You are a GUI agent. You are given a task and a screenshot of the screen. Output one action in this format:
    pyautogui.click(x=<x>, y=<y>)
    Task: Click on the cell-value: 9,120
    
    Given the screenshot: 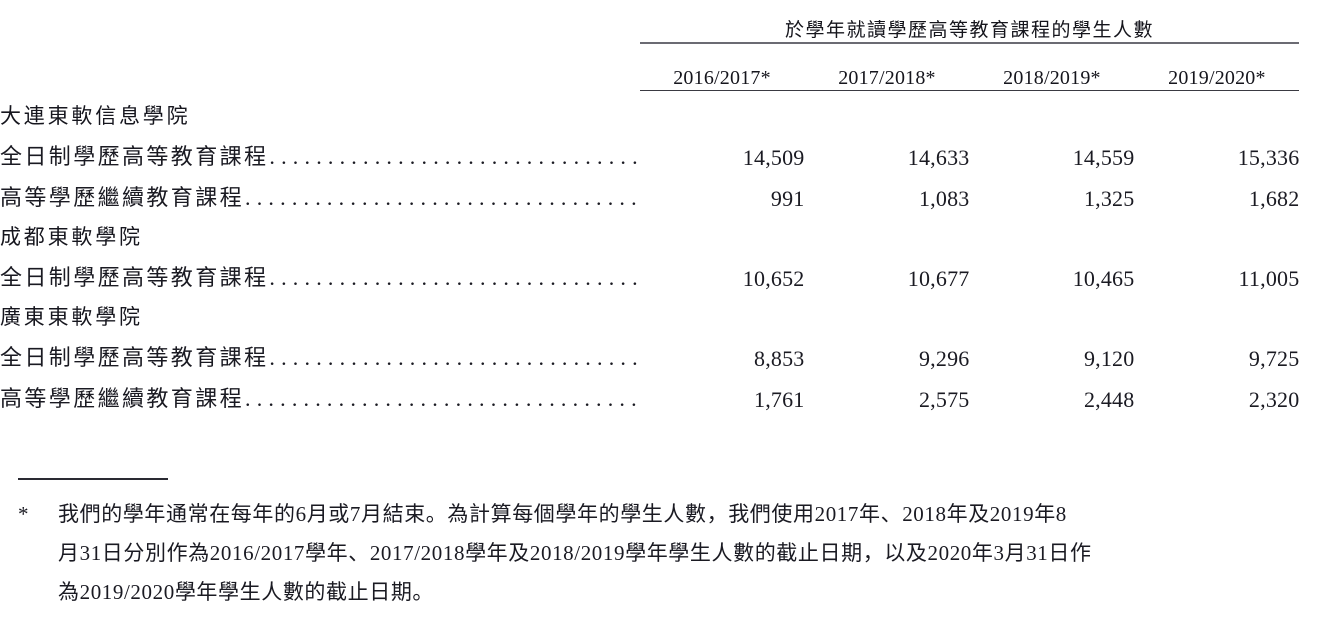 What is the action you would take?
    pyautogui.click(x=1109, y=358)
    